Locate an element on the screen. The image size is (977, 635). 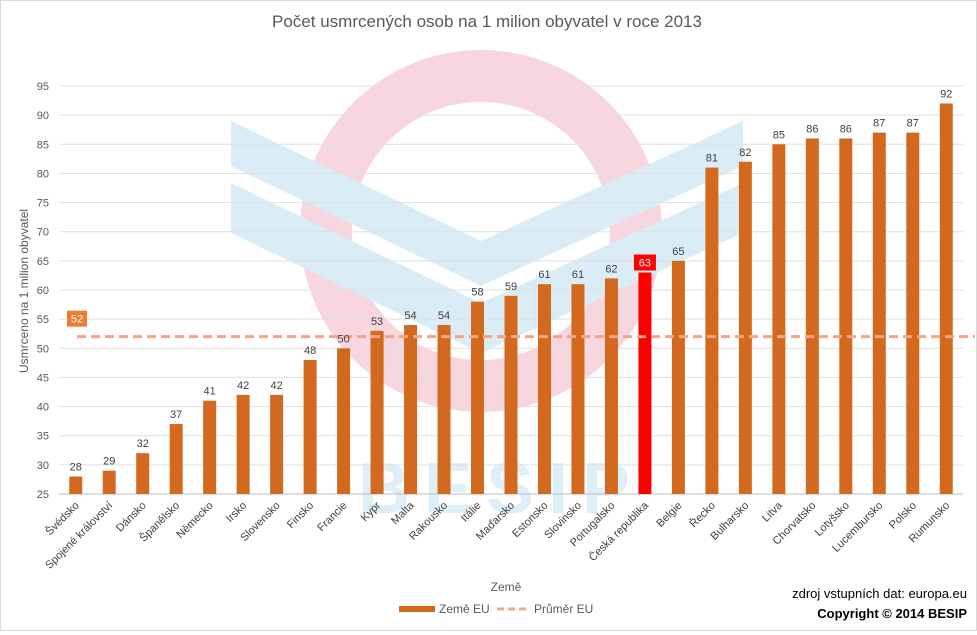
x-tick-label: Polsko is located at coordinates (903, 516).